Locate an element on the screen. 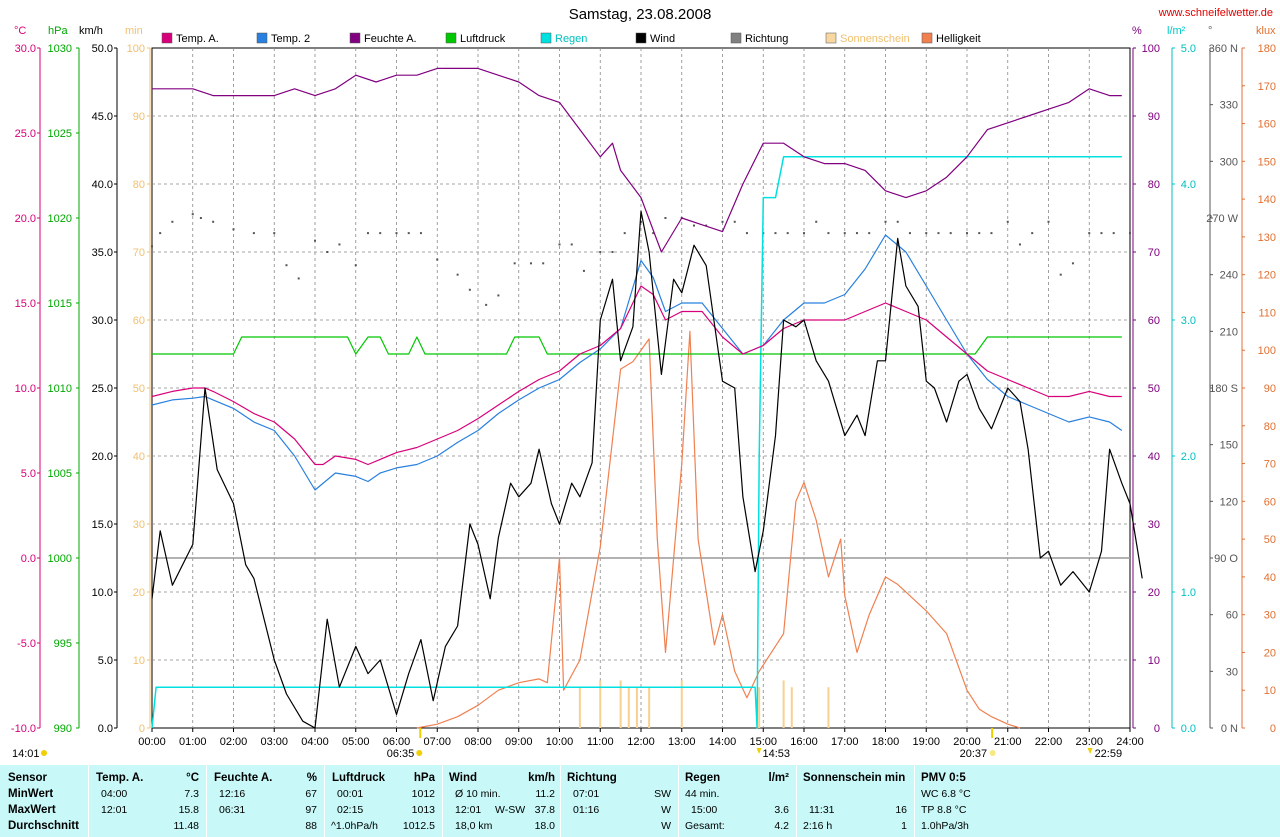 Image resolution: width=1280 pixels, height=837 pixels. x-tick-label: 04:00 is located at coordinates (315, 742).